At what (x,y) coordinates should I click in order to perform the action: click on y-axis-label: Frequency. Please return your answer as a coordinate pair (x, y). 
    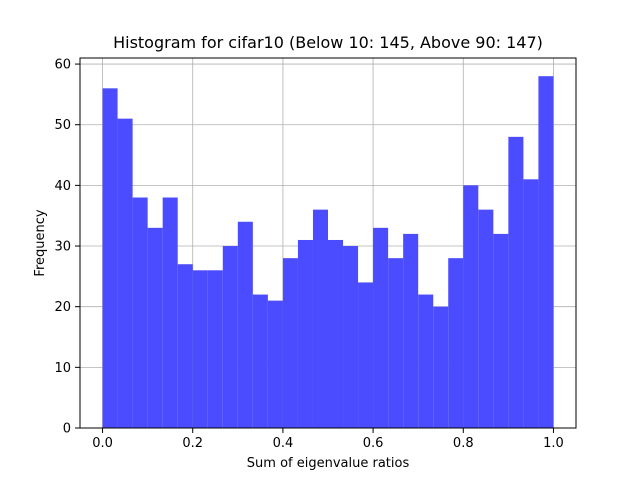
    Looking at the image, I should click on (40, 242).